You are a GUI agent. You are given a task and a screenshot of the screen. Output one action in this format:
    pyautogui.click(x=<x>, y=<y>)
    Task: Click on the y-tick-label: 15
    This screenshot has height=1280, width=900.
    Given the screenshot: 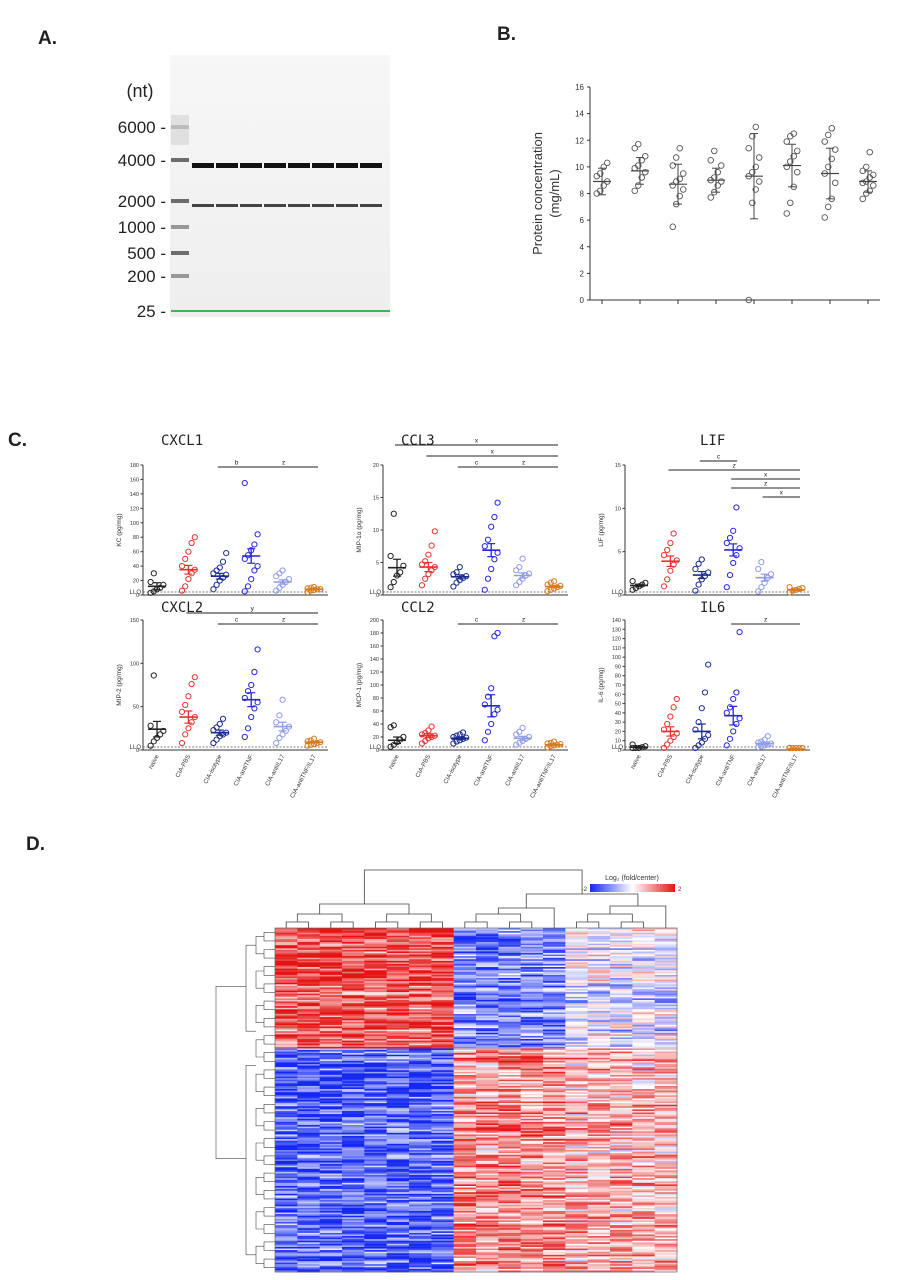 What is the action you would take?
    pyautogui.click(x=376, y=499)
    